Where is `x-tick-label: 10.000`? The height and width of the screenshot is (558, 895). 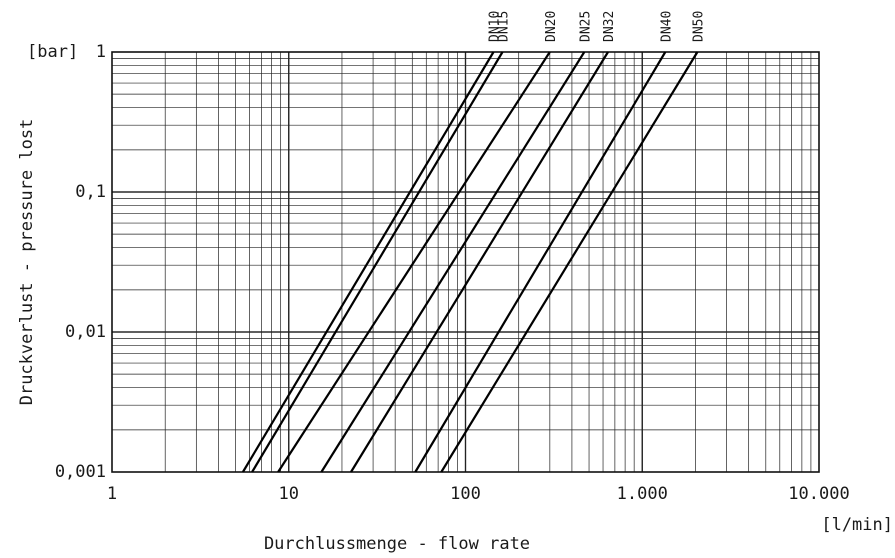 x-tick-label: 10.000 is located at coordinates (818, 494).